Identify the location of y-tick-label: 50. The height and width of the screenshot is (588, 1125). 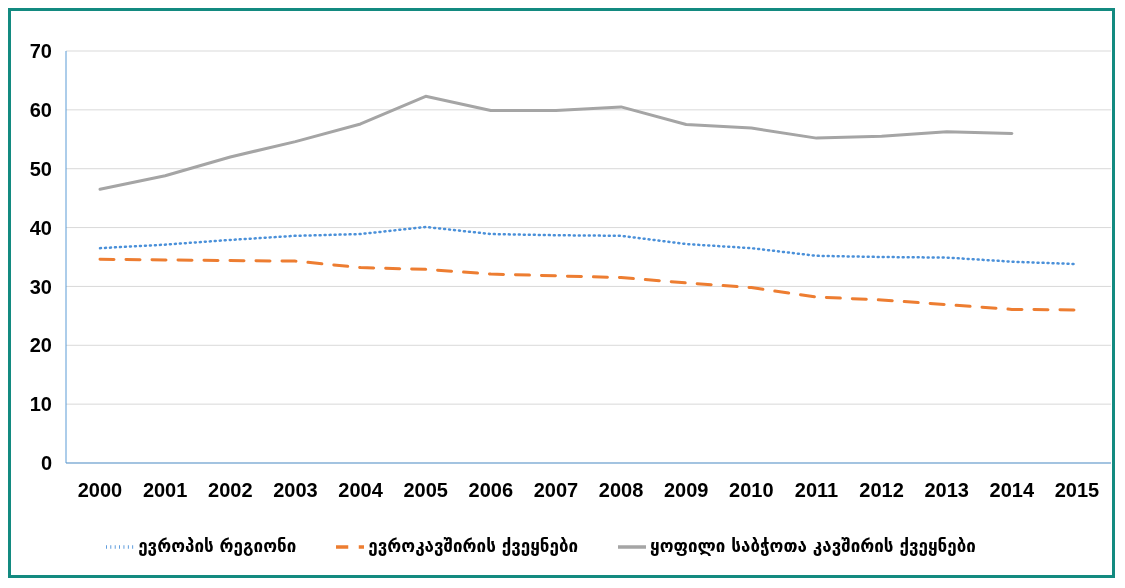
(40, 168).